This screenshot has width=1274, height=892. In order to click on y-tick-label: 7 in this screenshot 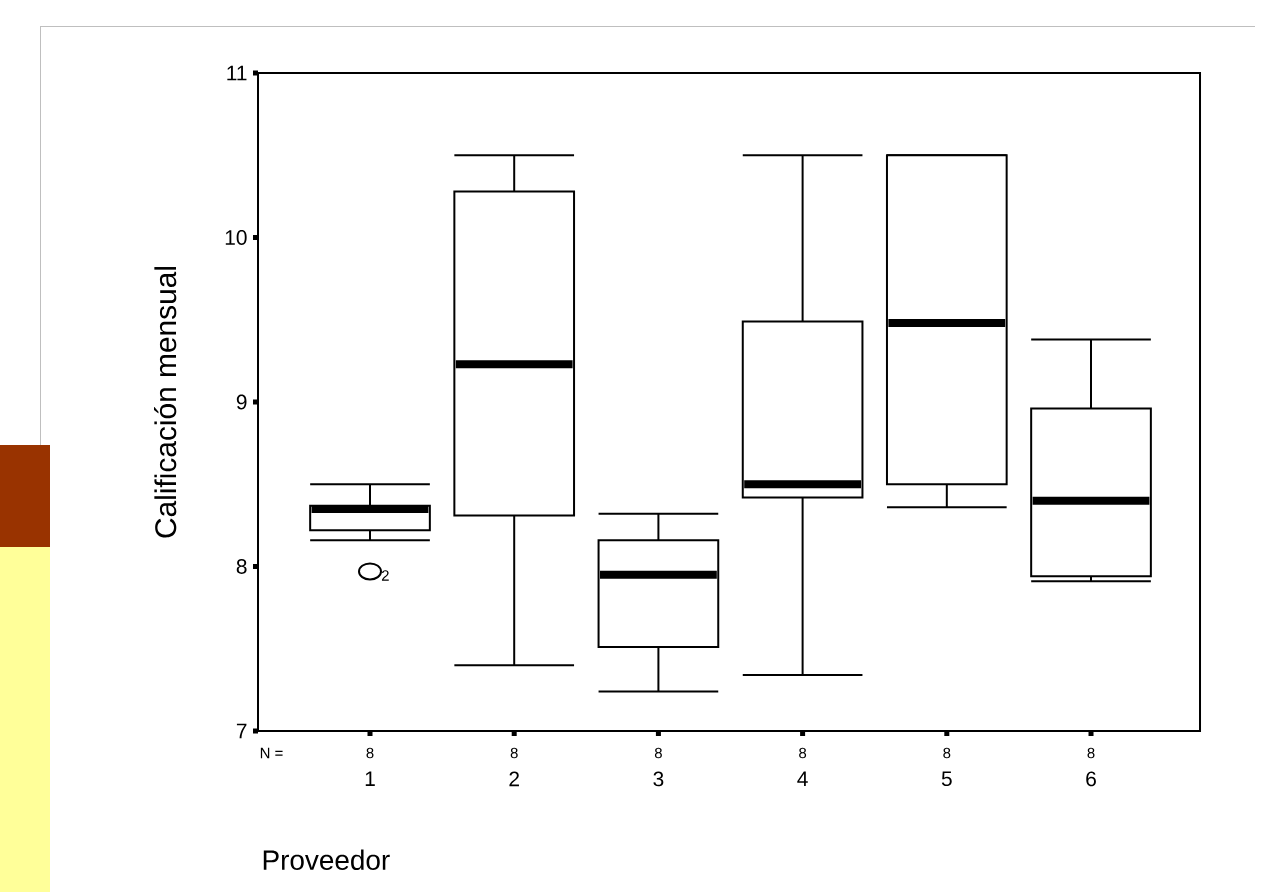, I will do `click(241, 731)`.